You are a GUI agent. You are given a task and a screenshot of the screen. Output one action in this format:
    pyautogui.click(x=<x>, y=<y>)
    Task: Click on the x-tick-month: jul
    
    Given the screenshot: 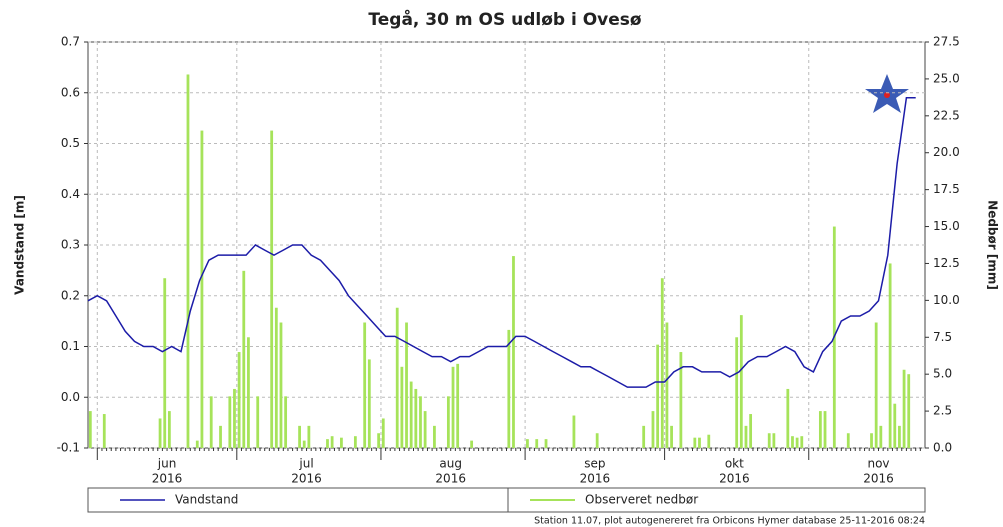 What is the action you would take?
    pyautogui.click(x=305, y=464)
    